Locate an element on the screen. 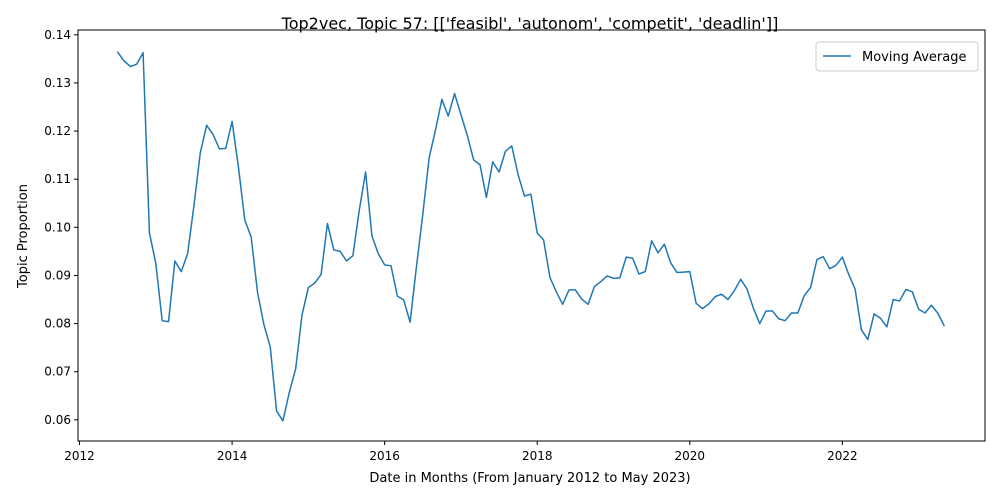 This screenshot has width=1000, height=500. y-tick-label: 0.12 is located at coordinates (57, 131).